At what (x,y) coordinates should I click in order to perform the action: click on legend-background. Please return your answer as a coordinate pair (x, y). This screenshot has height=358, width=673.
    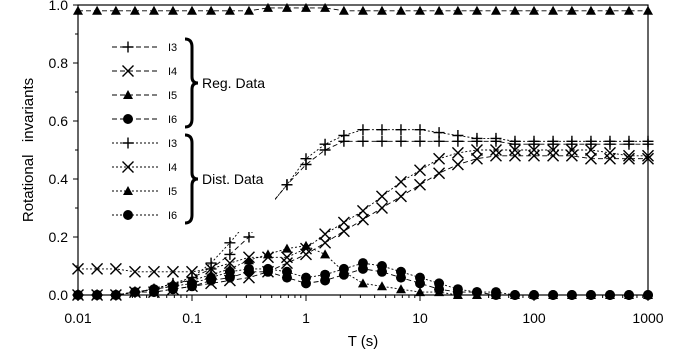
    Looking at the image, I should click on (185, 132).